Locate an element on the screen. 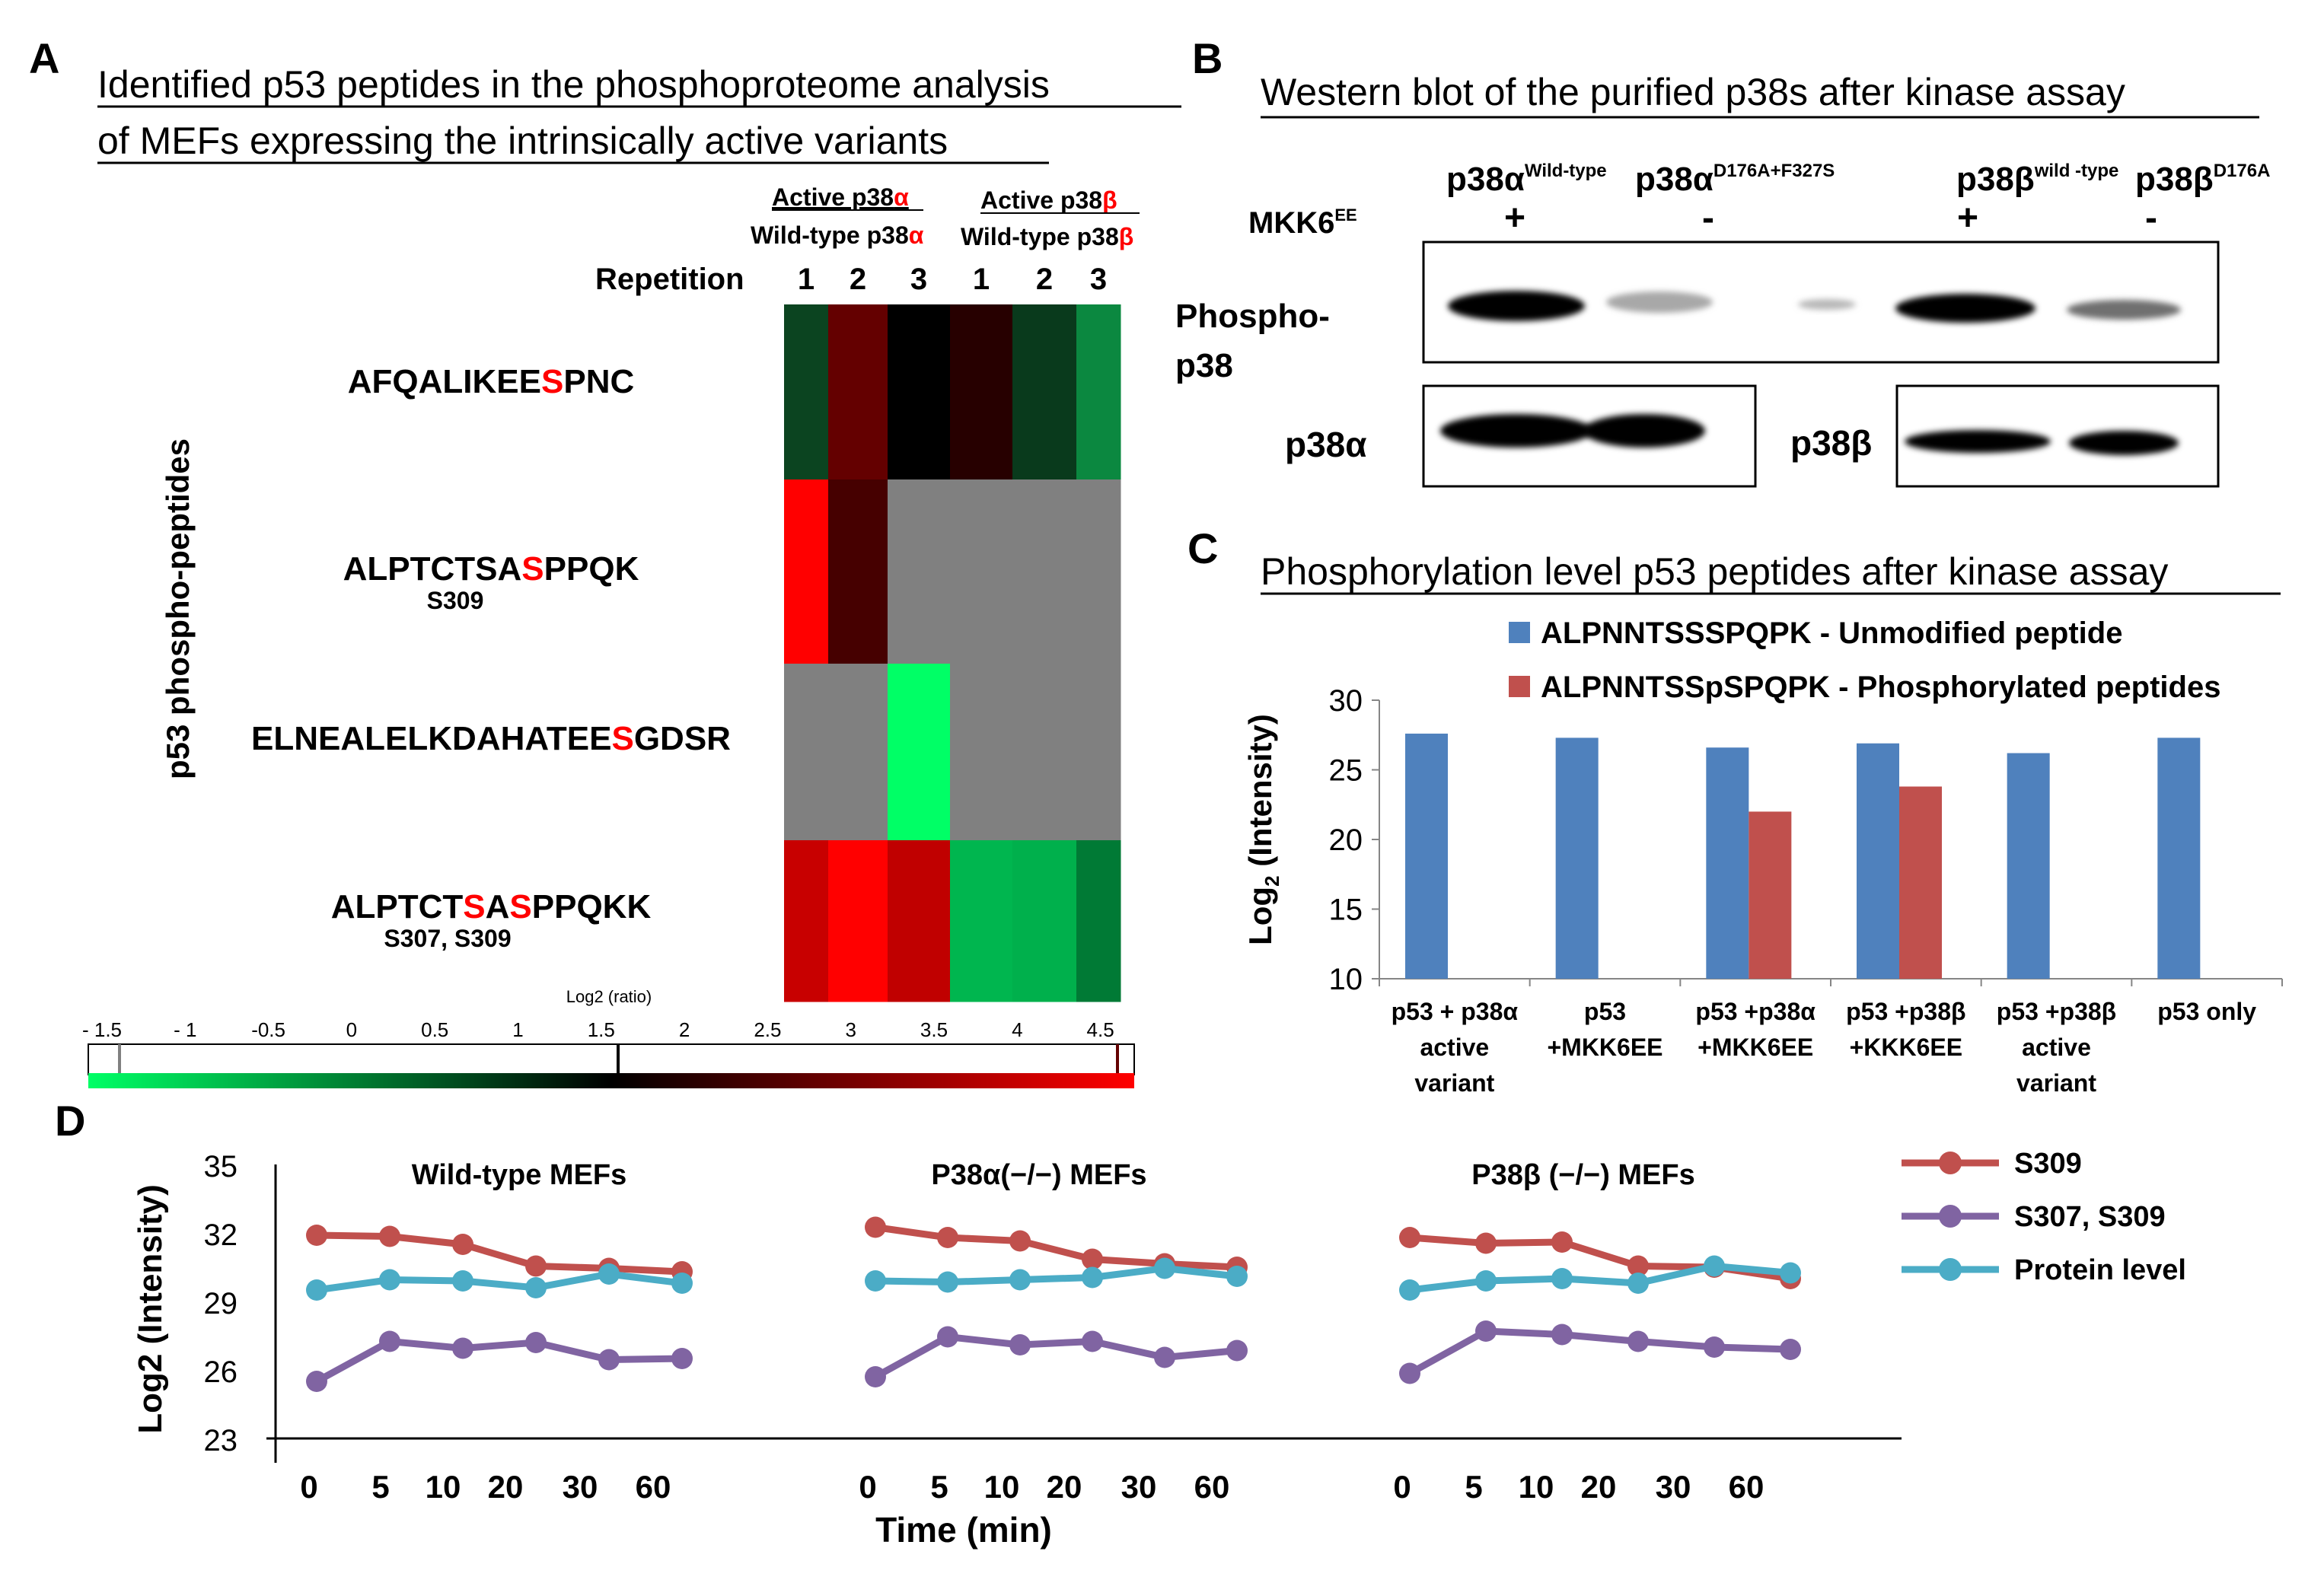 The image size is (2324, 1580). colorbar-tick-label: 0 is located at coordinates (351, 1029).